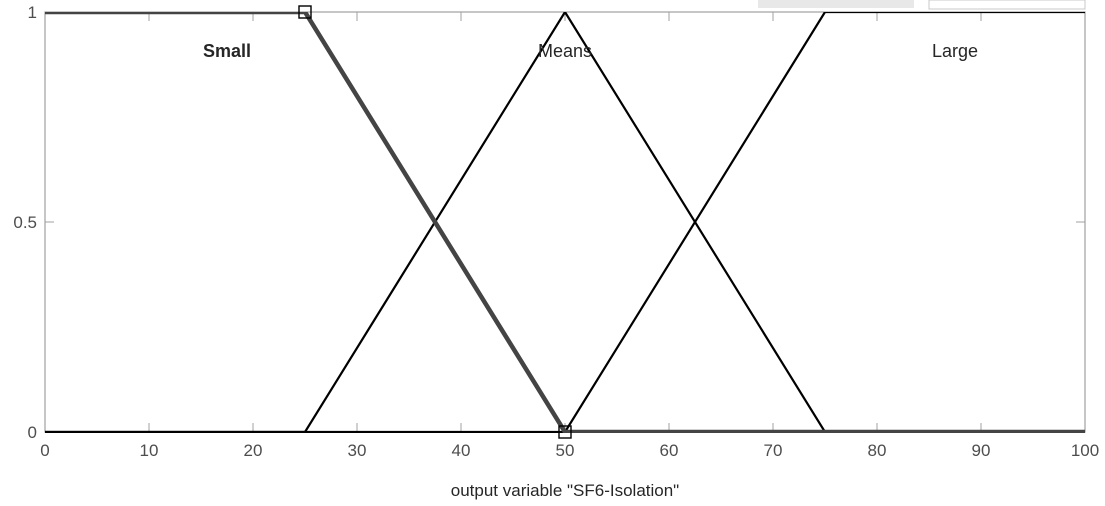  What do you see at coordinates (669, 450) in the screenshot?
I see `x-tick-label: 60` at bounding box center [669, 450].